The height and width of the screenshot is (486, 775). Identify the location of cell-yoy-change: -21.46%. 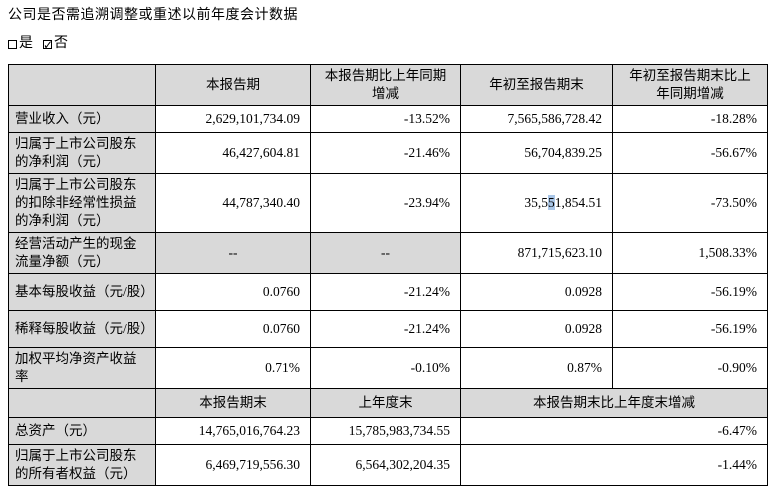
(385, 153).